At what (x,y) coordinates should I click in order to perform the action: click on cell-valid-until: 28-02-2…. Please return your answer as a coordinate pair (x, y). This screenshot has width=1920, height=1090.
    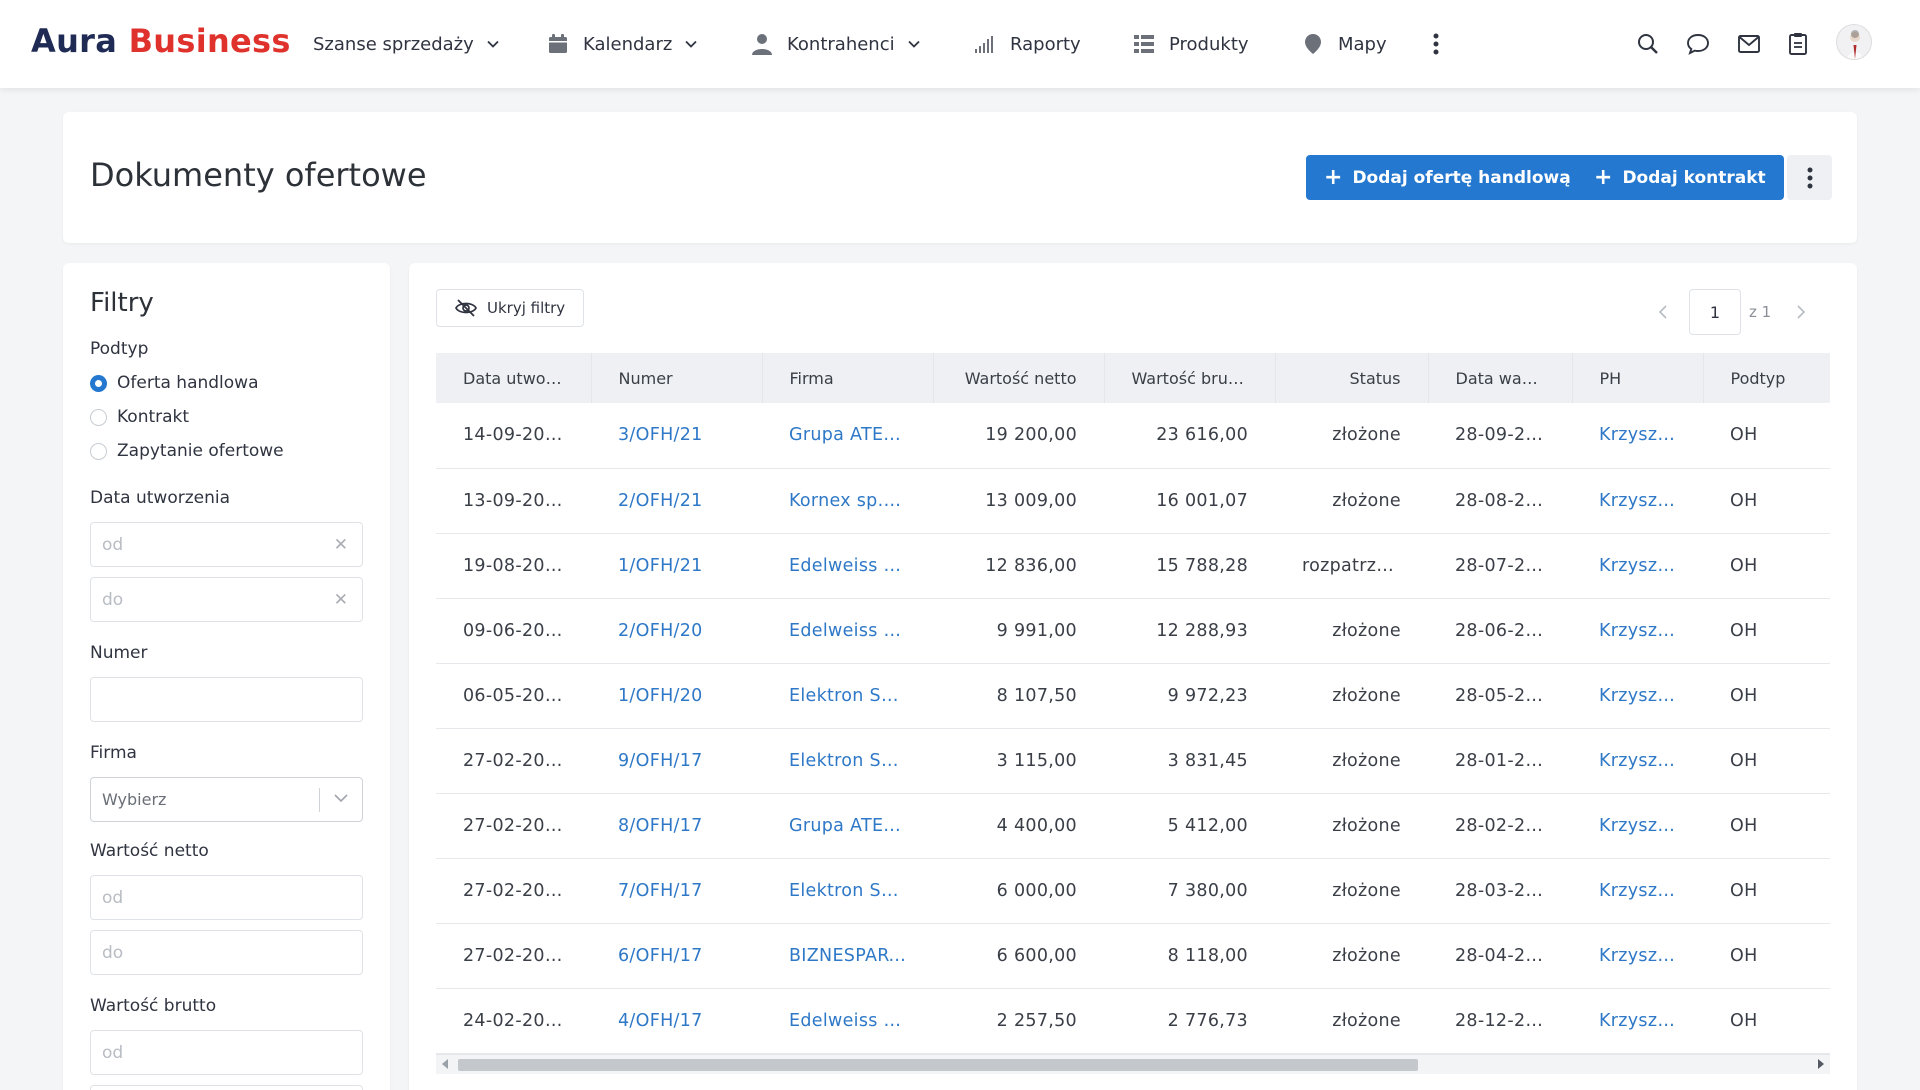
    Looking at the image, I should click on (1500, 826).